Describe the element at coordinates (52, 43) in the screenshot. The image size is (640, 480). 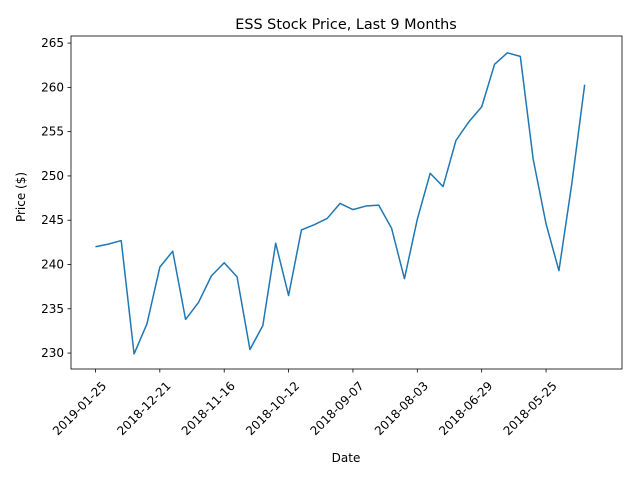
I see `y-tick-label: 265` at that location.